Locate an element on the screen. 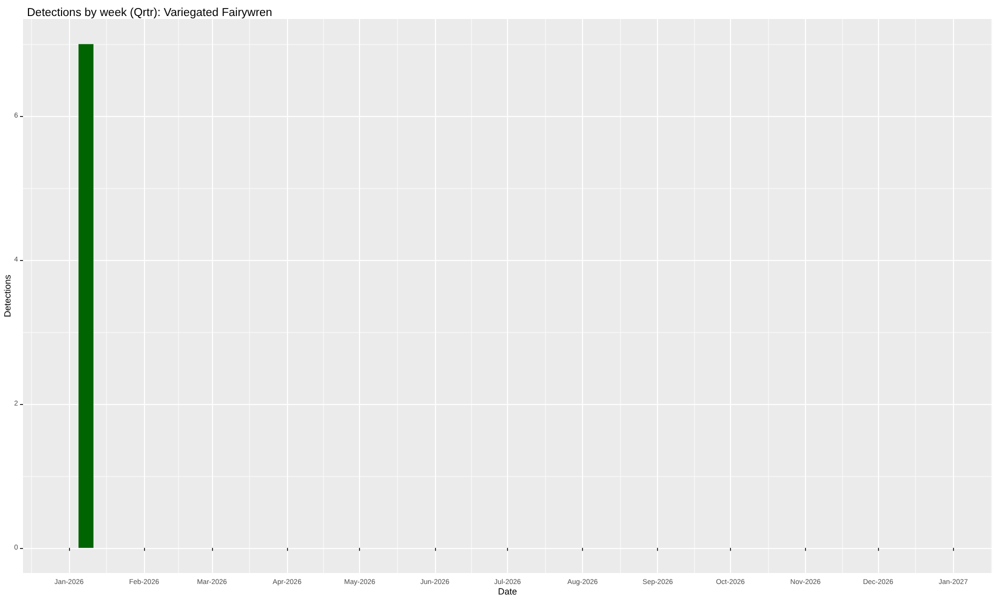 Image resolution: width=1000 pixels, height=600 pixels. x-axis-title: Date is located at coordinates (508, 591).